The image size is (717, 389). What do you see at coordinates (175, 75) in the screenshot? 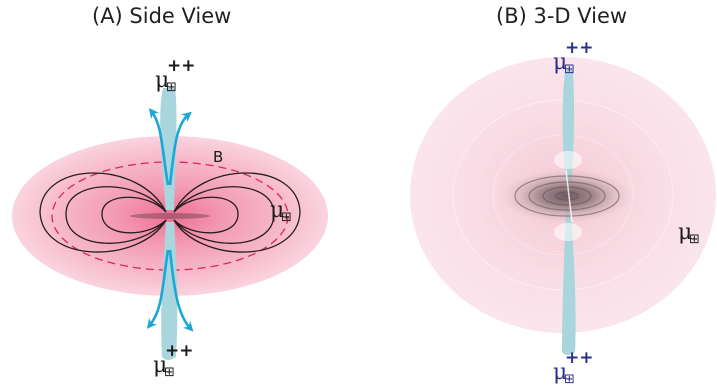
I see `side-view-top-mu-label: μ ++ ⊞` at bounding box center [175, 75].